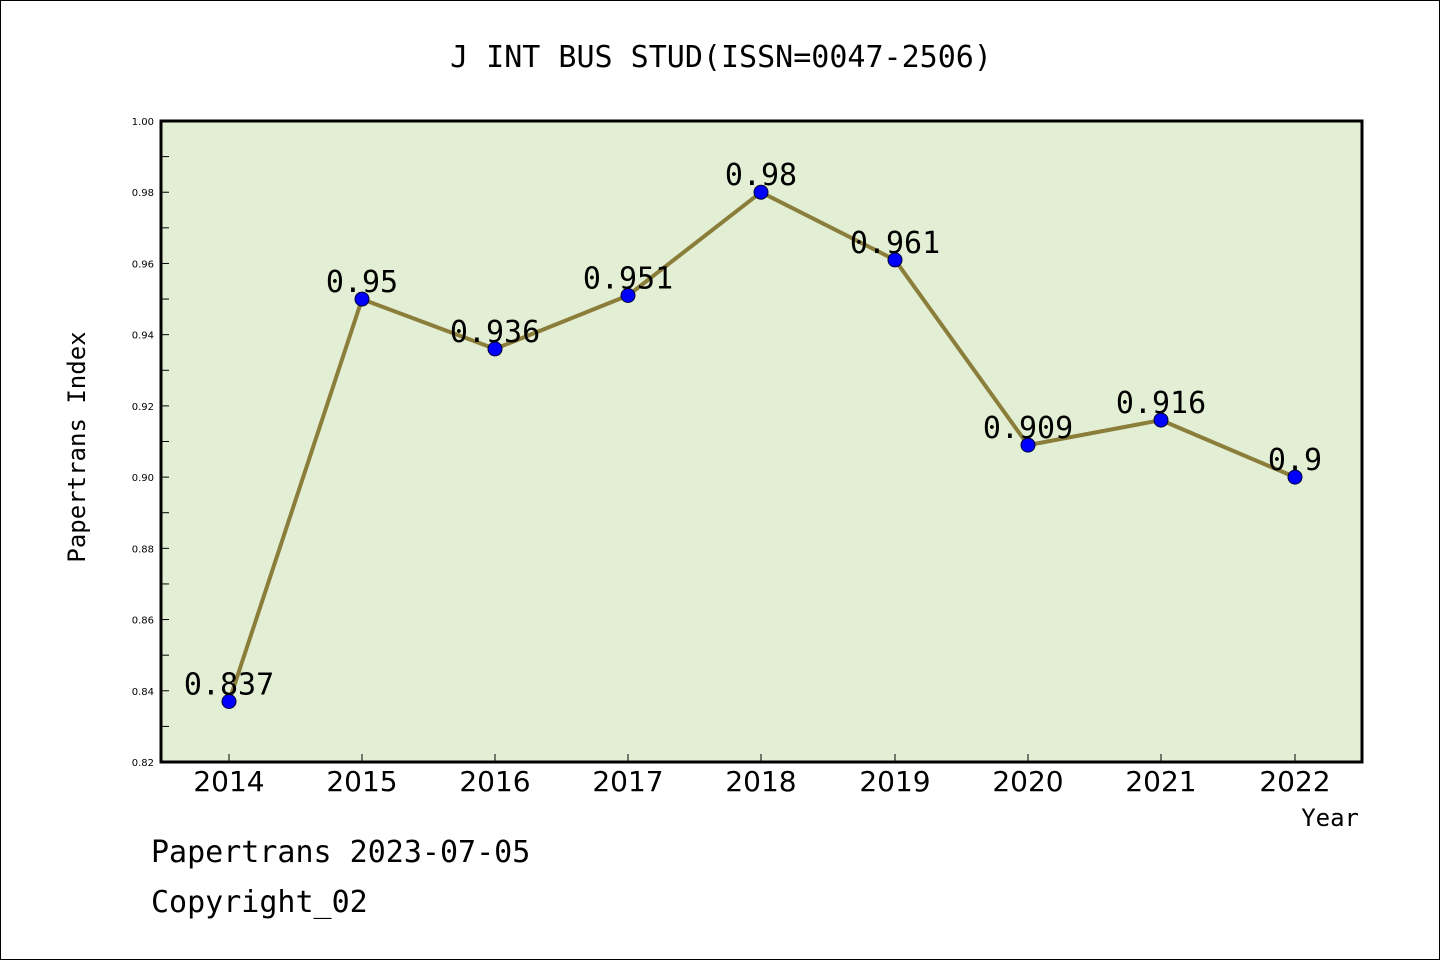  What do you see at coordinates (143, 122) in the screenshot?
I see `y-tick-label: 1.00` at bounding box center [143, 122].